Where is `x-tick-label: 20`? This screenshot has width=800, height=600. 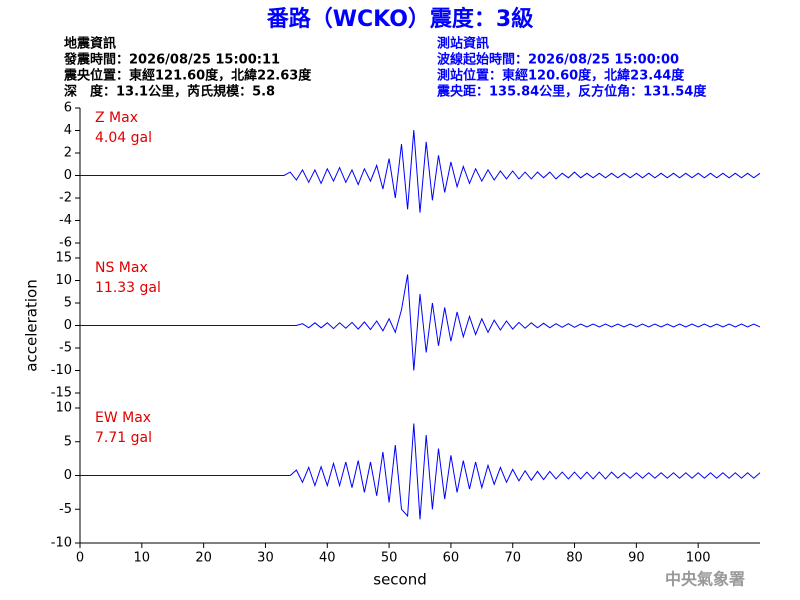
x-tick-label: 20 is located at coordinates (203, 558).